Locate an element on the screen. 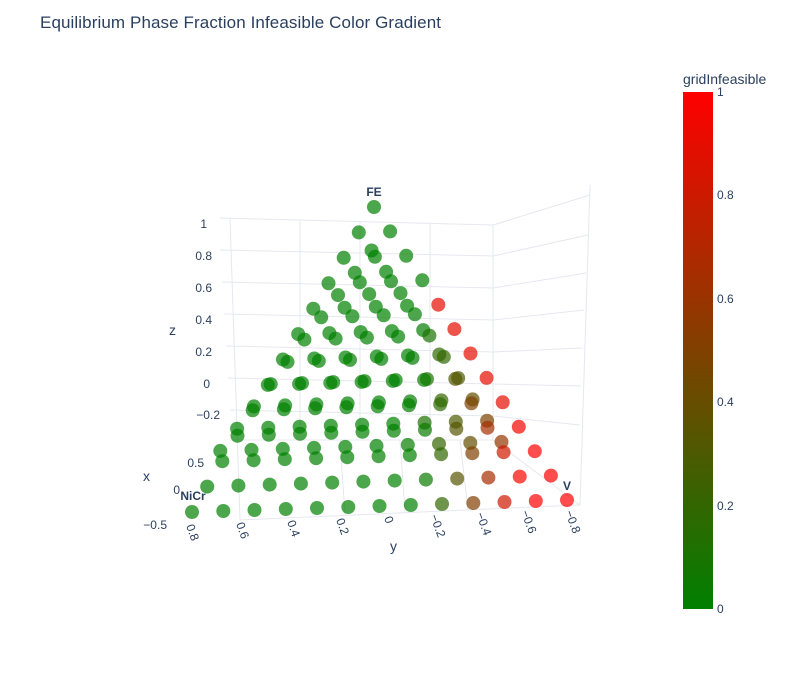 This screenshot has height=700, width=800. y-tick-label: −0.6 is located at coordinates (528, 521).